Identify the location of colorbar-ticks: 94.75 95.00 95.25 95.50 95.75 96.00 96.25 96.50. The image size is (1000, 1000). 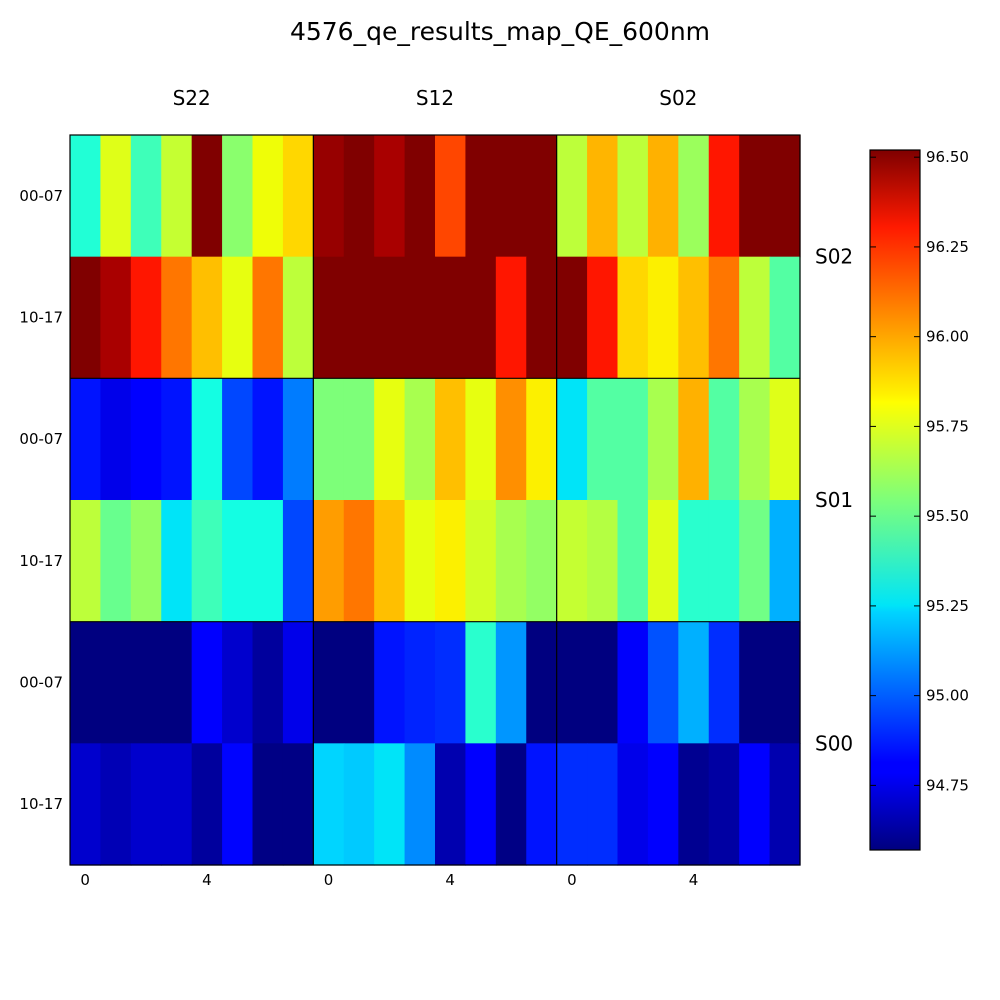
(919, 471).